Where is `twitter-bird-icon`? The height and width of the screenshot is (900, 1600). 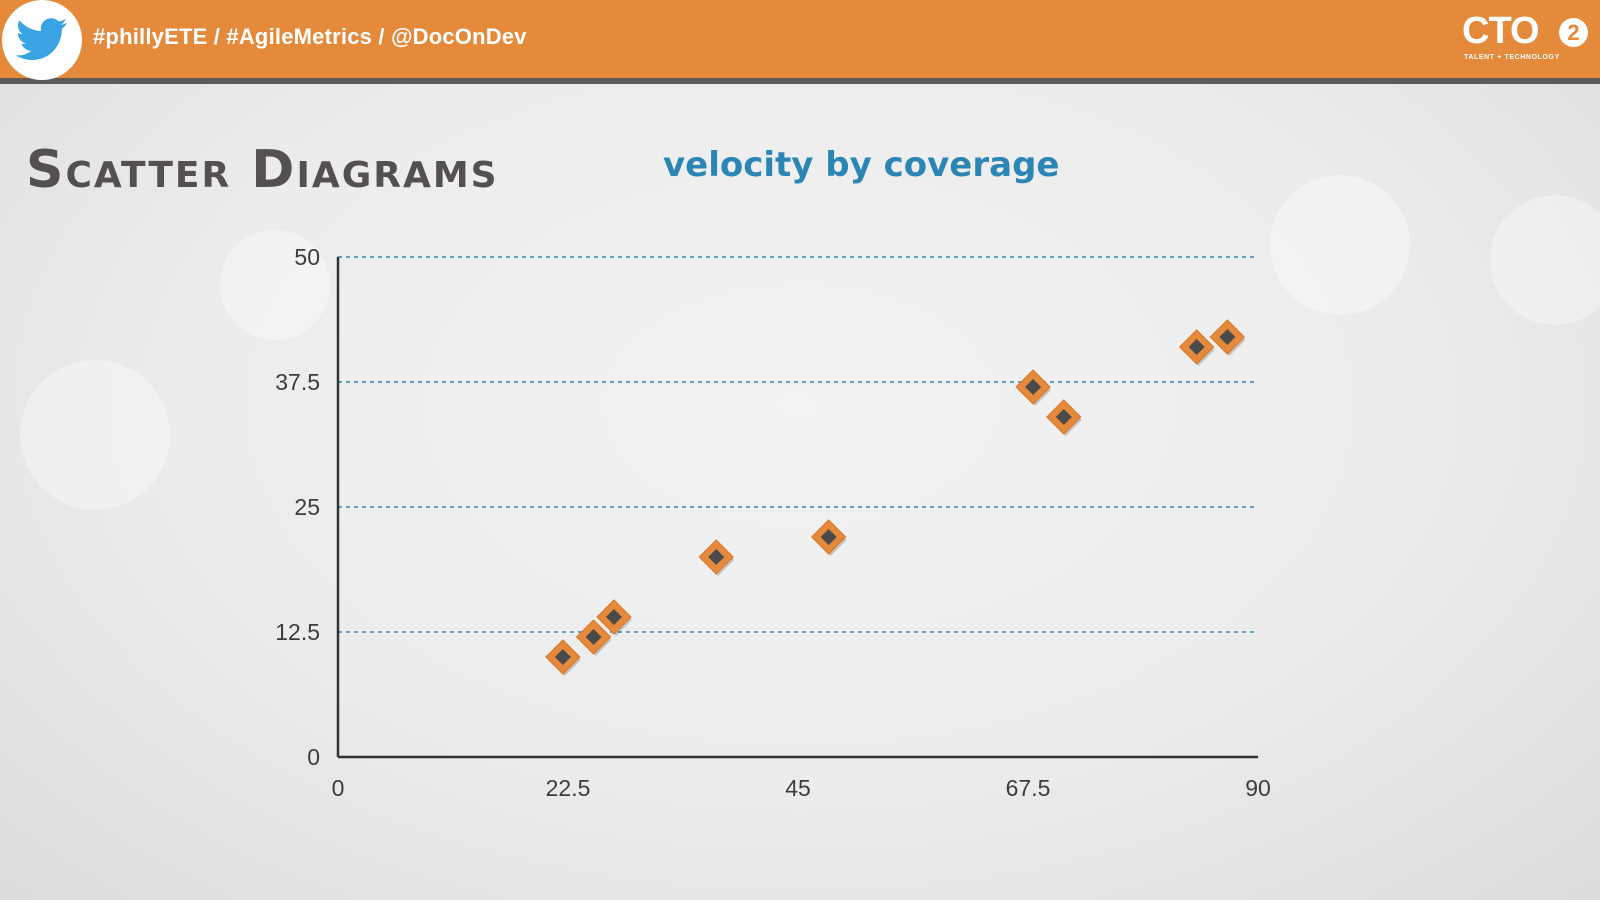 twitter-bird-icon is located at coordinates (41, 39).